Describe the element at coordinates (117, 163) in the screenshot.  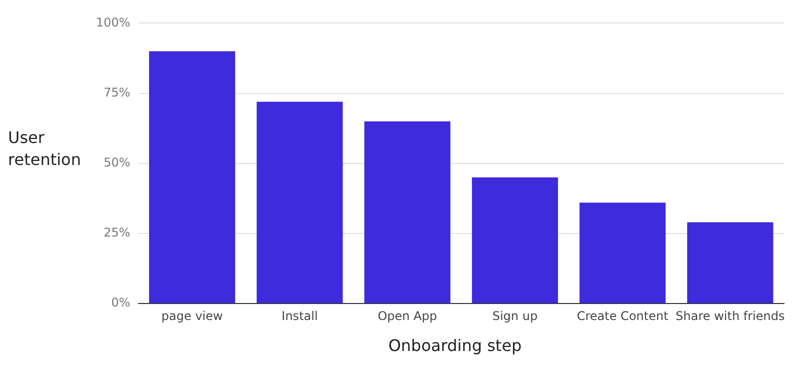
I see `y-tick-label: 50%` at that location.